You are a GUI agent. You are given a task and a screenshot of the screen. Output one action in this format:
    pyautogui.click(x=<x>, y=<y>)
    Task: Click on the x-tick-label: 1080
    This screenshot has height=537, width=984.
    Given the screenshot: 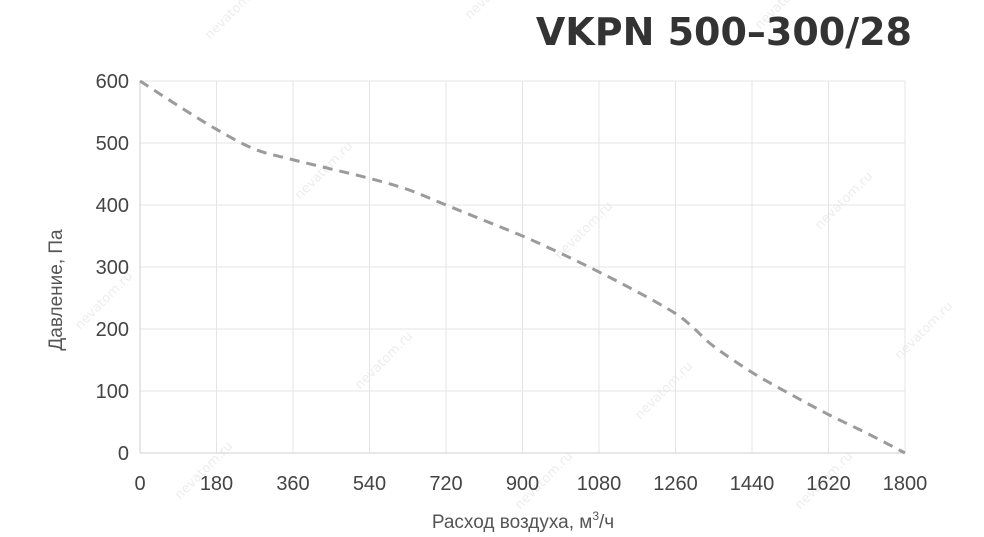 What is the action you would take?
    pyautogui.click(x=599, y=484)
    